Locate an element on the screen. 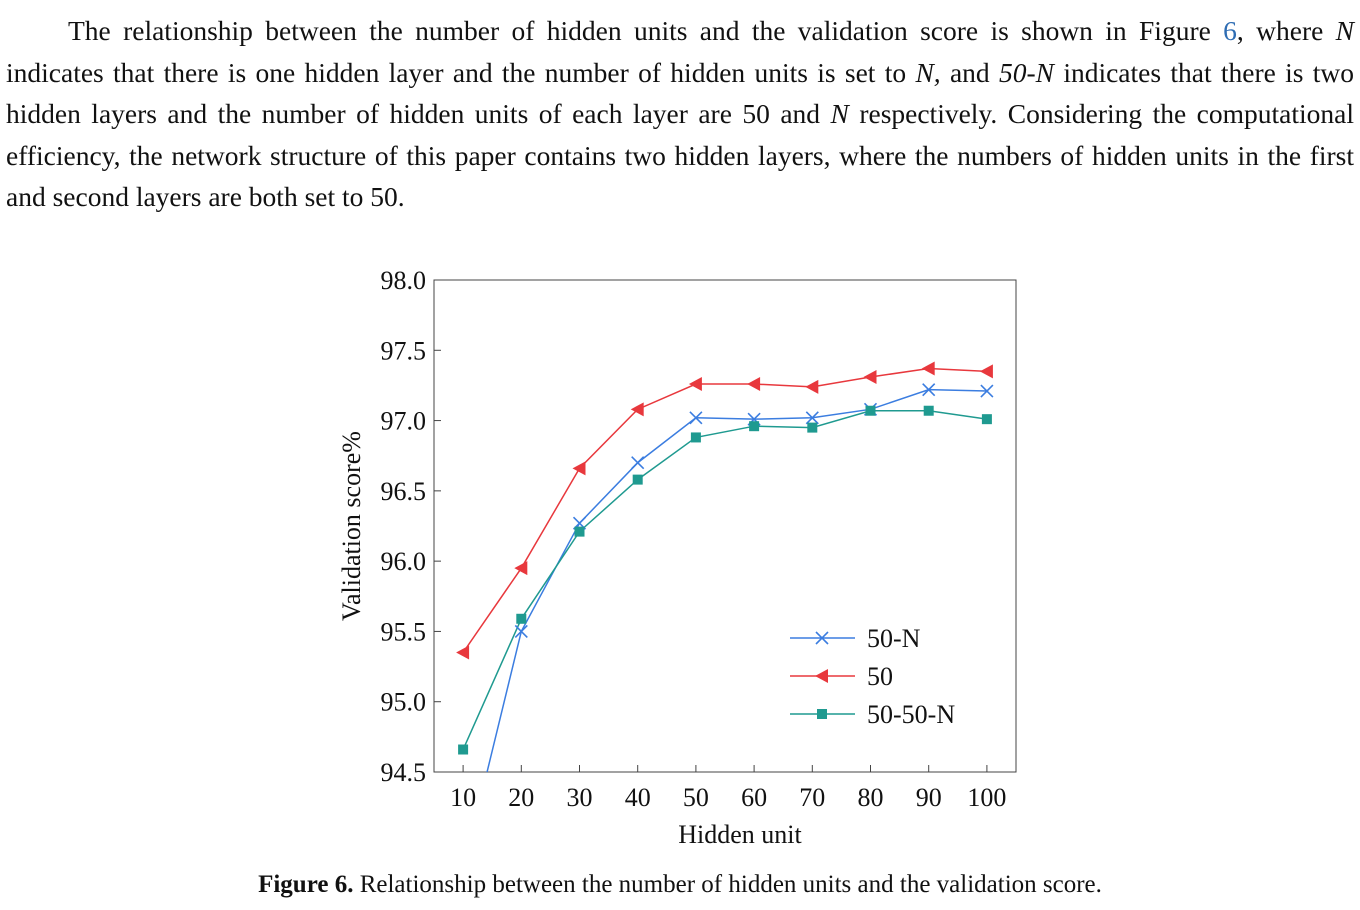 The width and height of the screenshot is (1360, 910). legend-label: 50-N is located at coordinates (894, 638).